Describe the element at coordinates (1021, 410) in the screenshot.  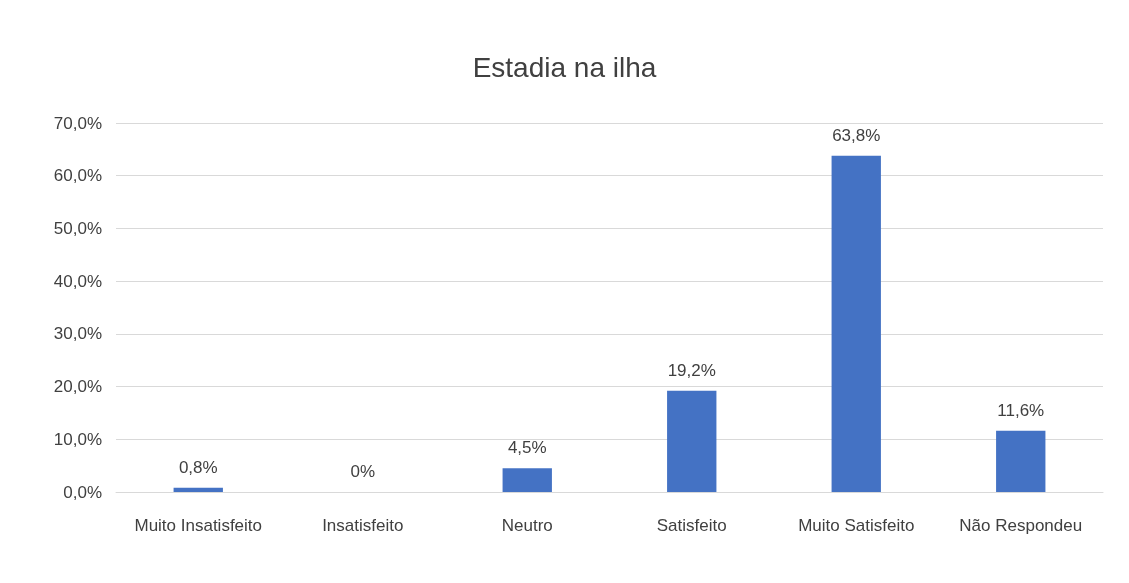
I see `data-label: 11,6%` at that location.